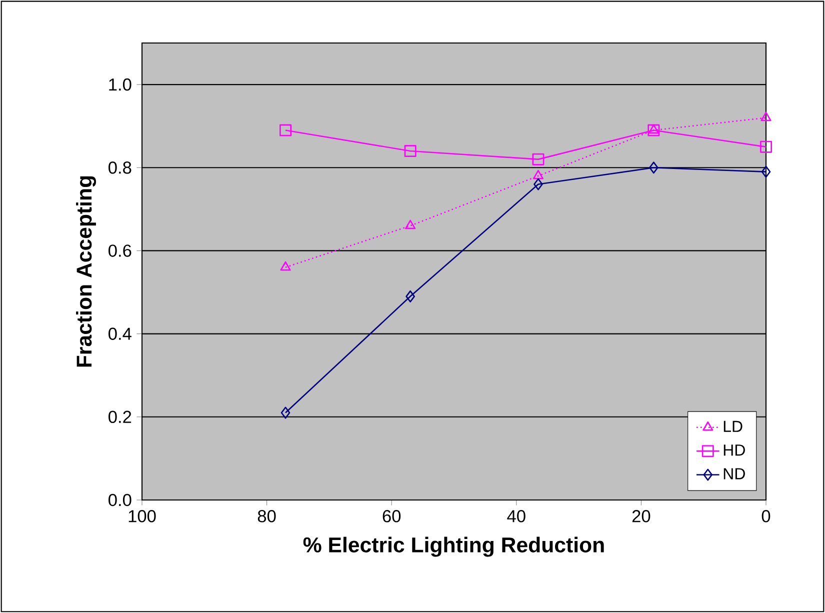  I want to click on x-tick-label: 100, so click(142, 516).